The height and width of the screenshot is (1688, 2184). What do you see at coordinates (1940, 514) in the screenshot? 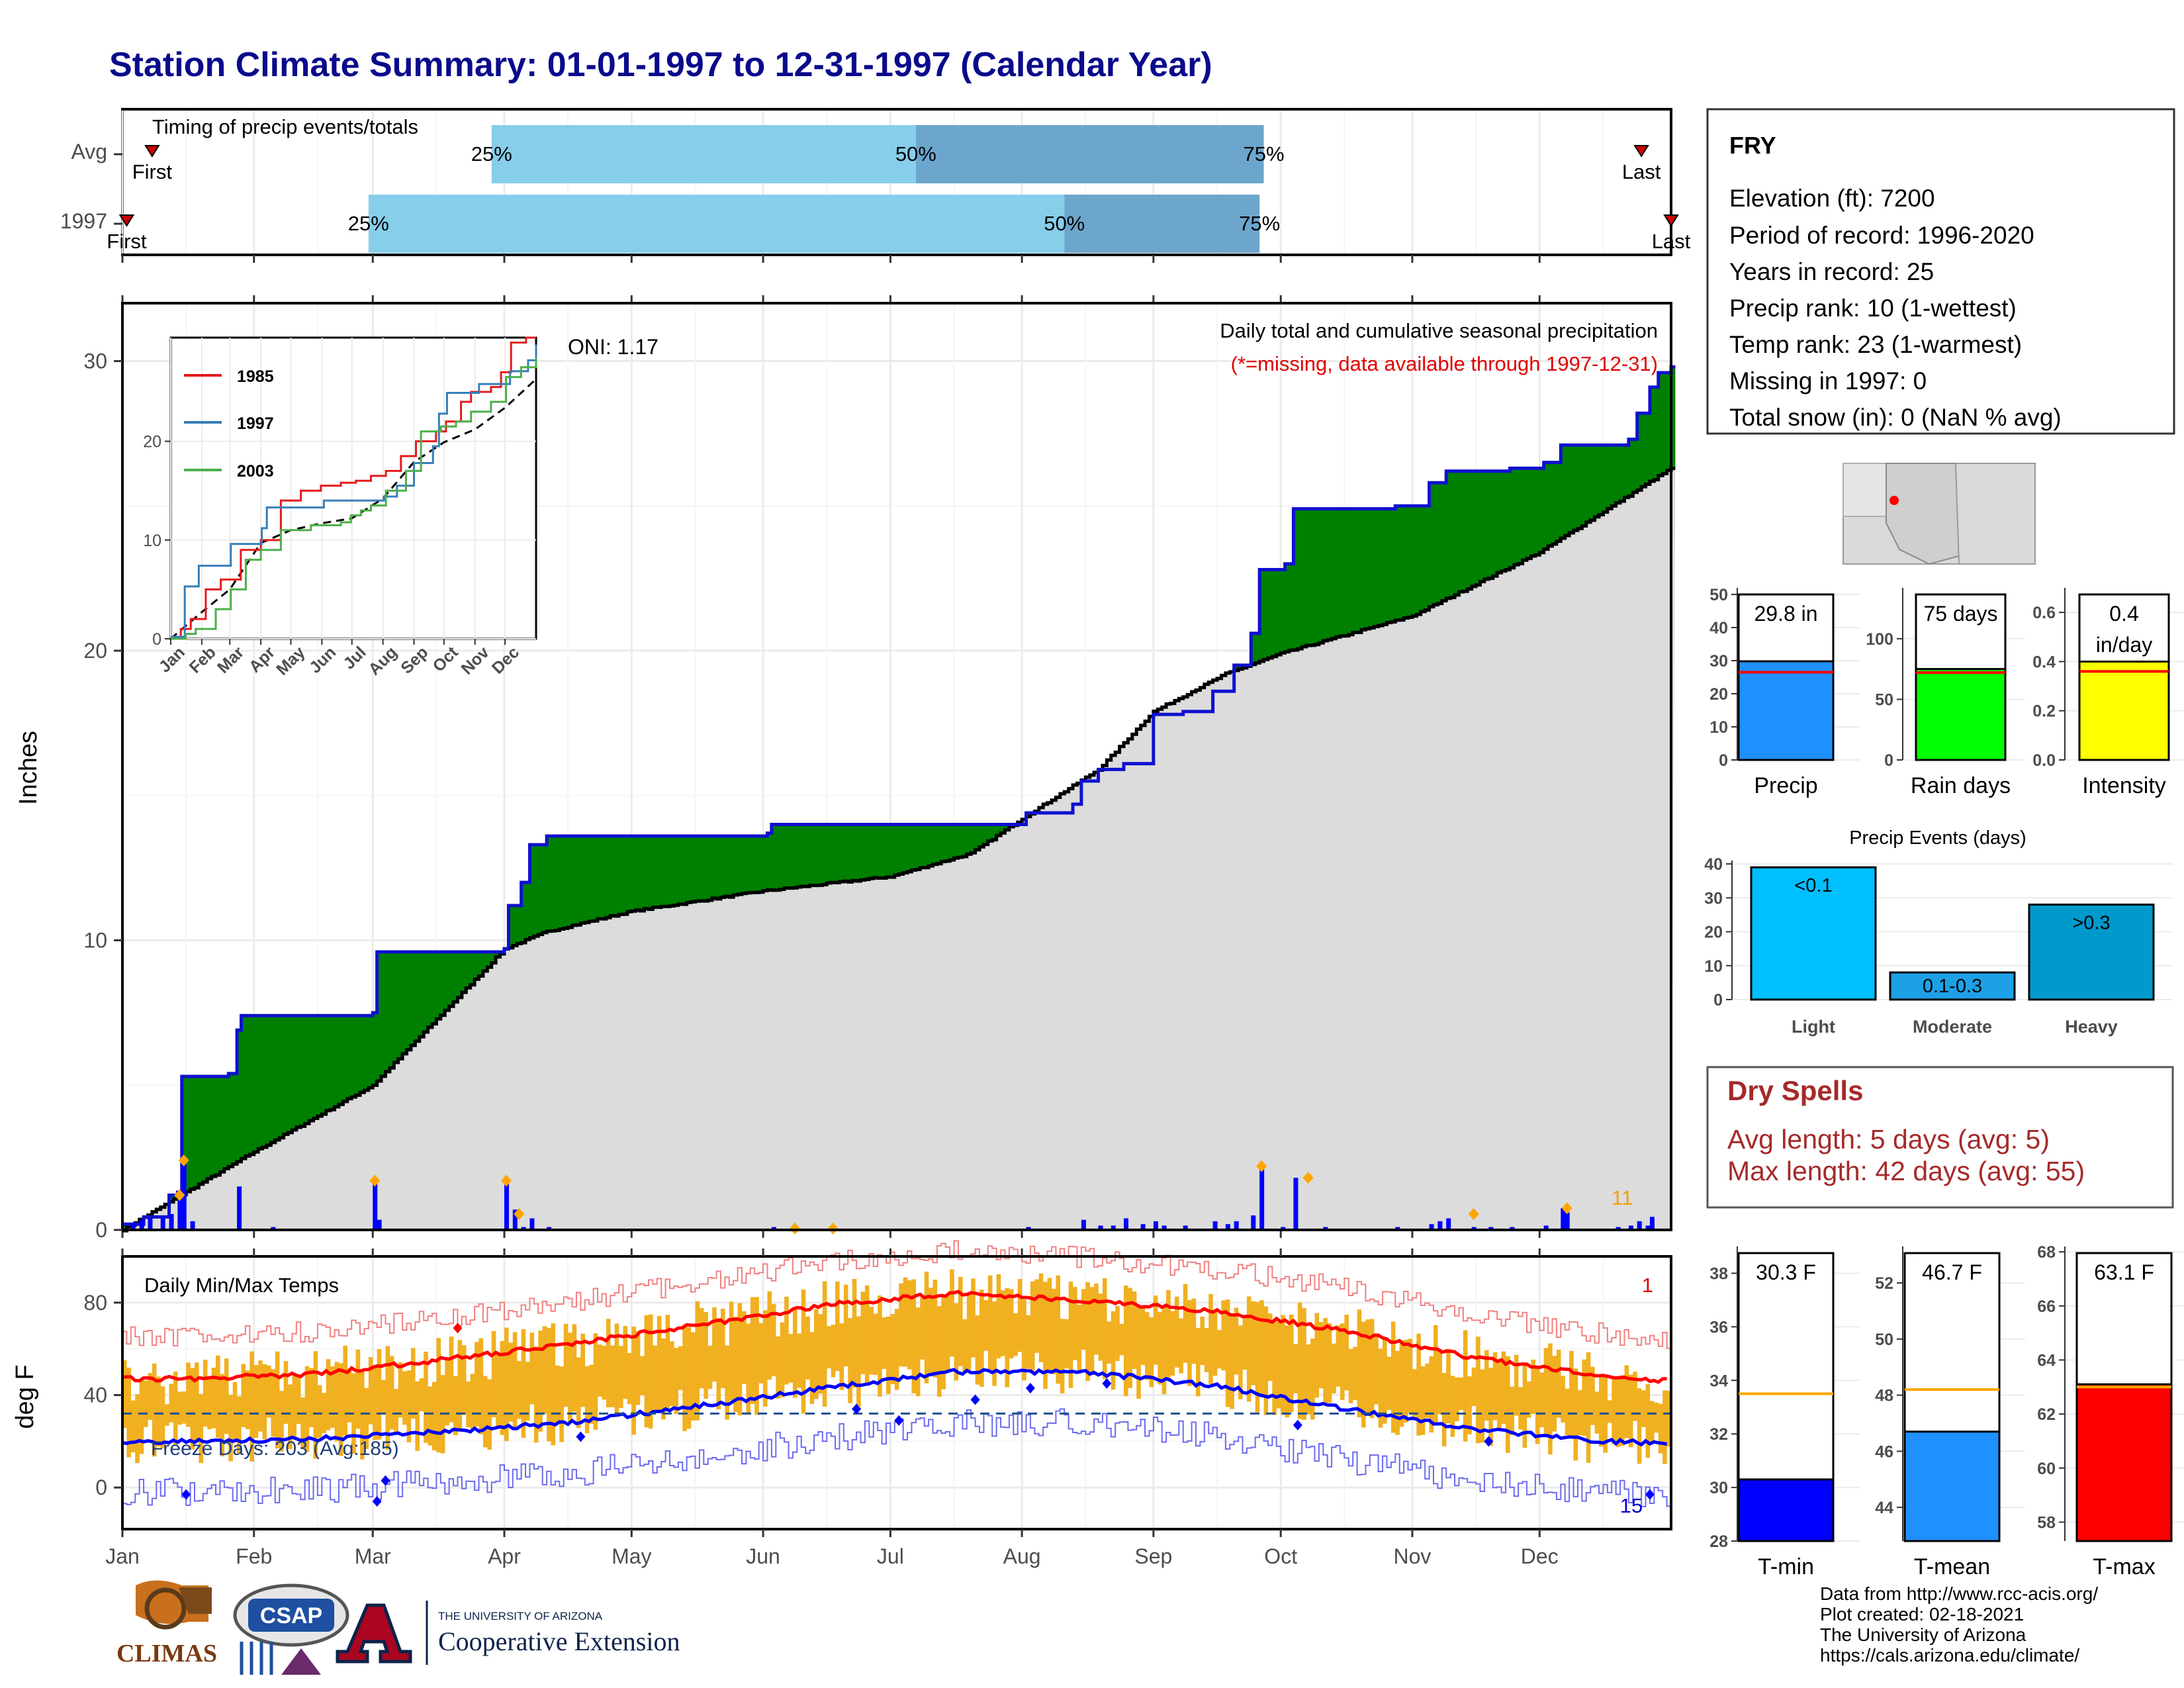
I see `station-locator-map` at bounding box center [1940, 514].